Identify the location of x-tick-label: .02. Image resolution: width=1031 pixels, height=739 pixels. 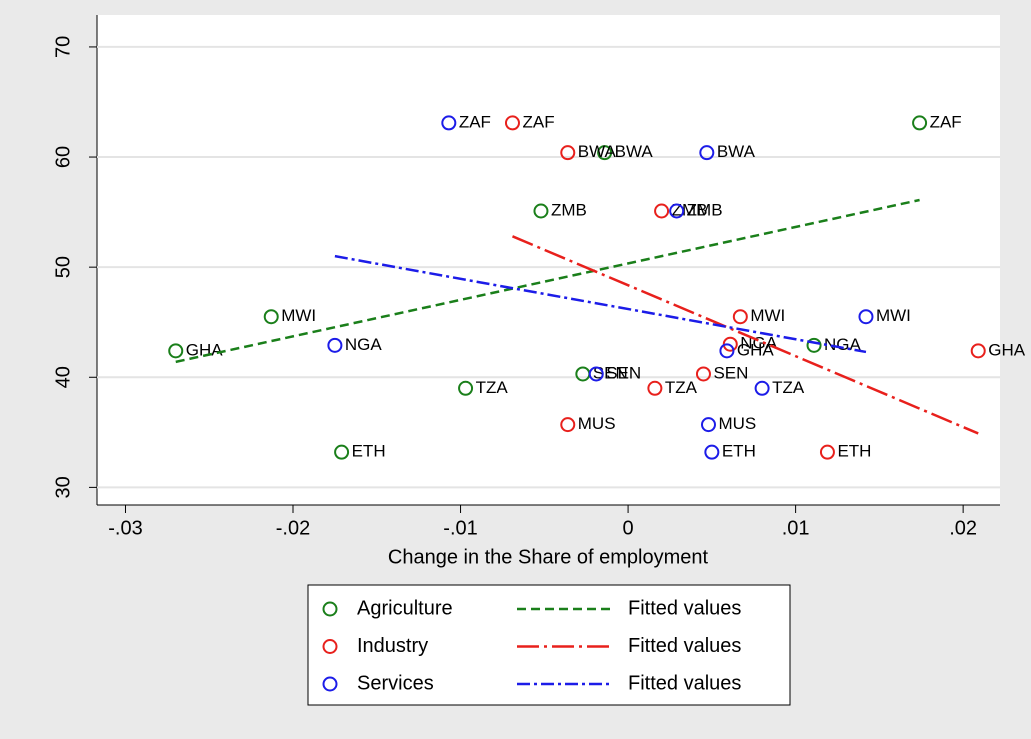
(963, 528).